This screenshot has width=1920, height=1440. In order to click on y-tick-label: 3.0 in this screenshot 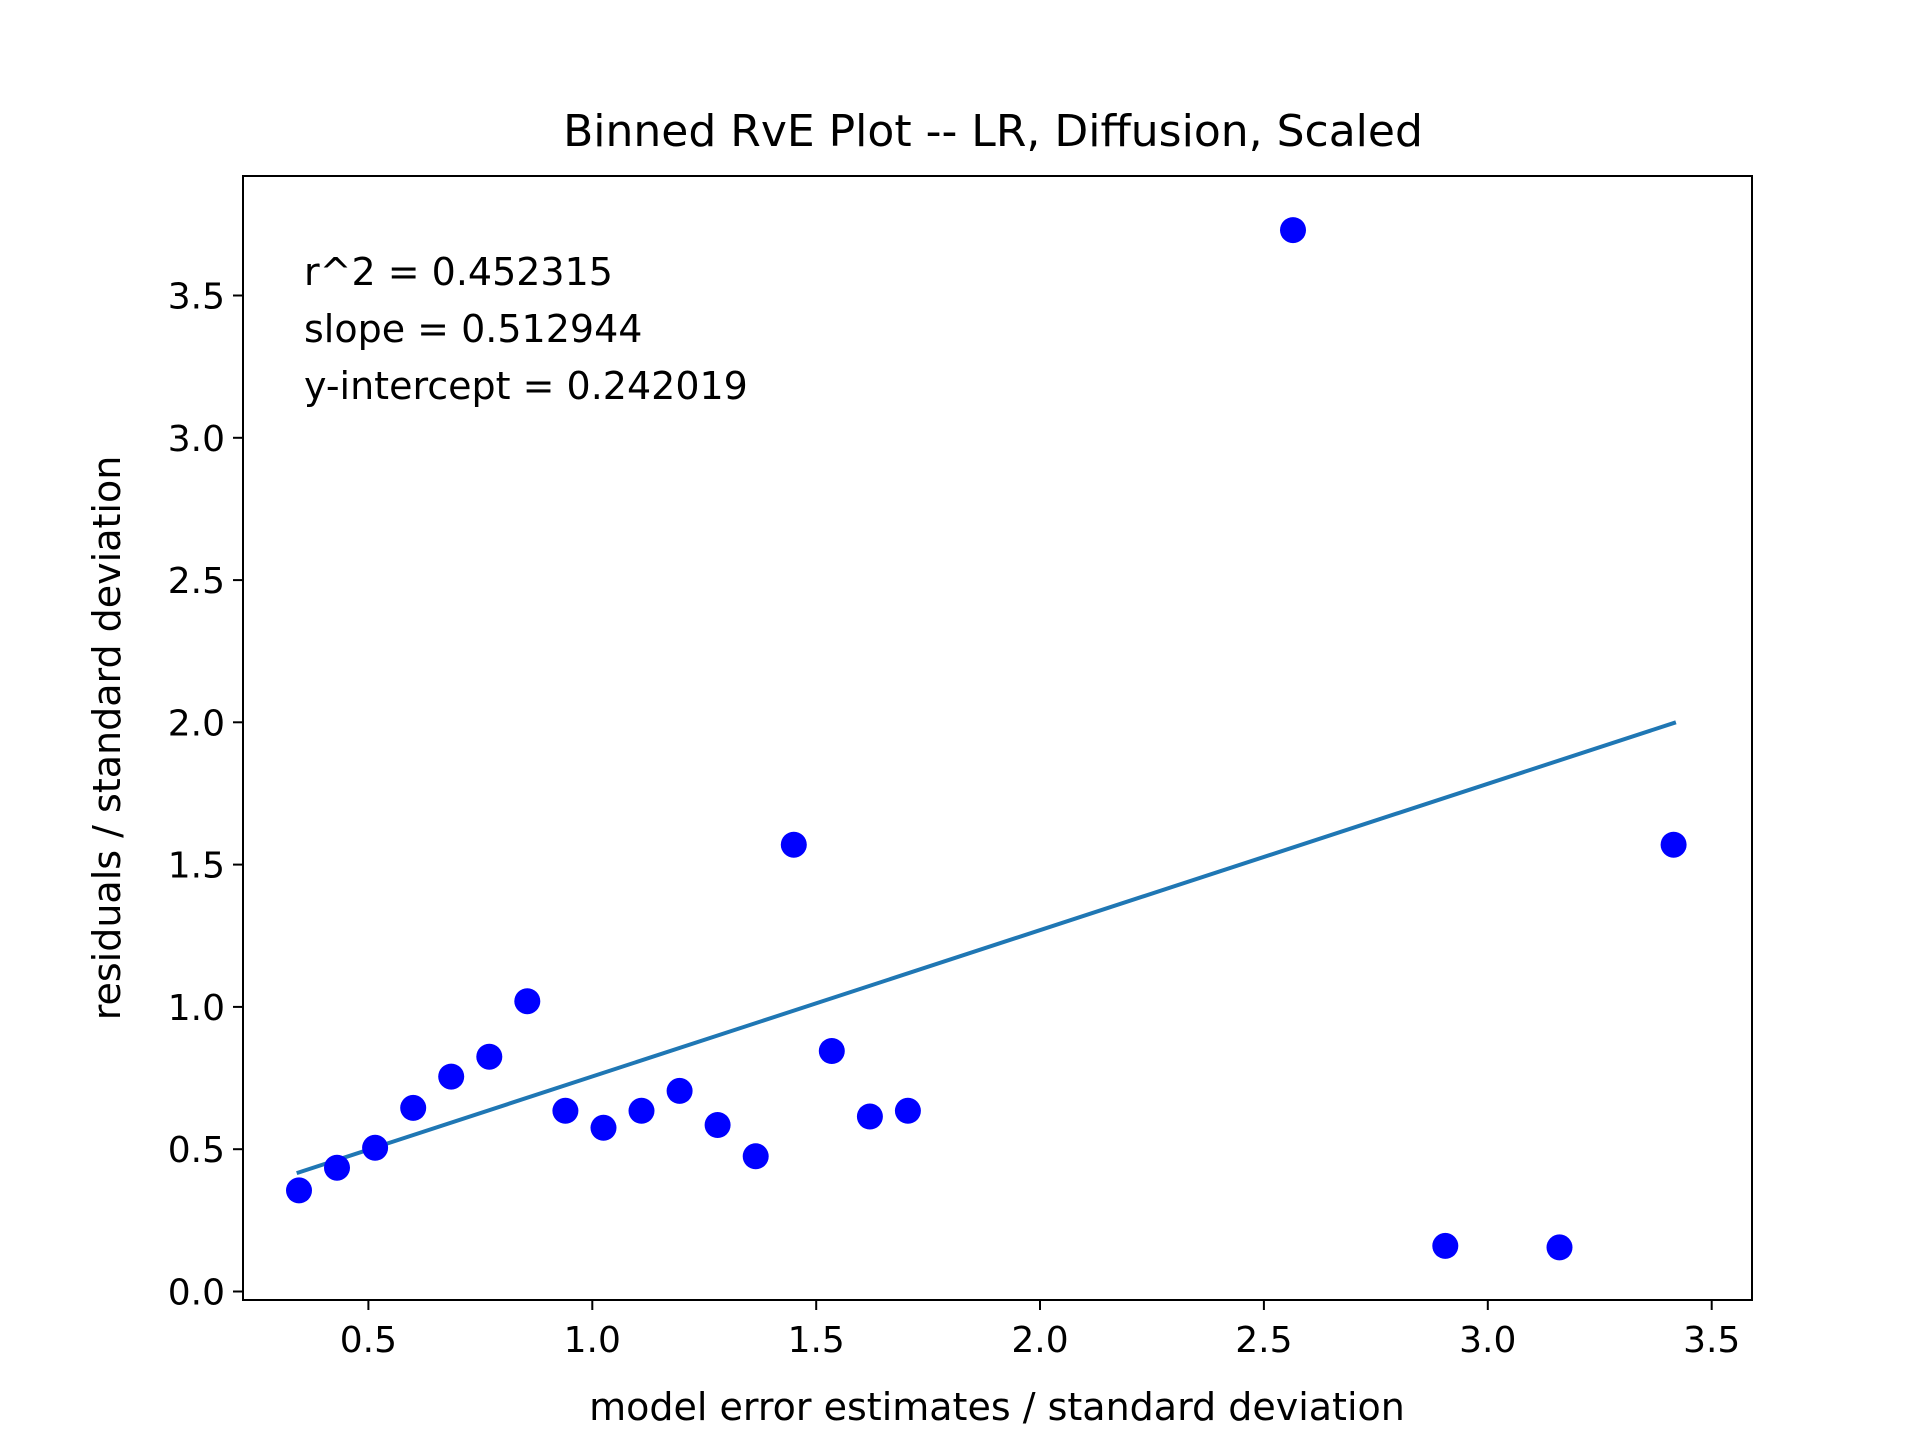, I will do `click(196, 439)`.